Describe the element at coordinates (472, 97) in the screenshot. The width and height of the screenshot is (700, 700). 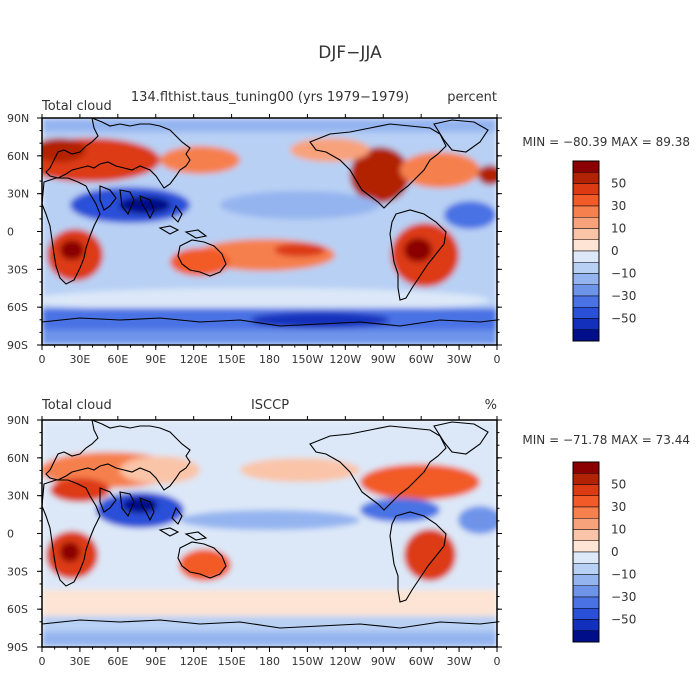
I see `panel-top-right-title: percent` at that location.